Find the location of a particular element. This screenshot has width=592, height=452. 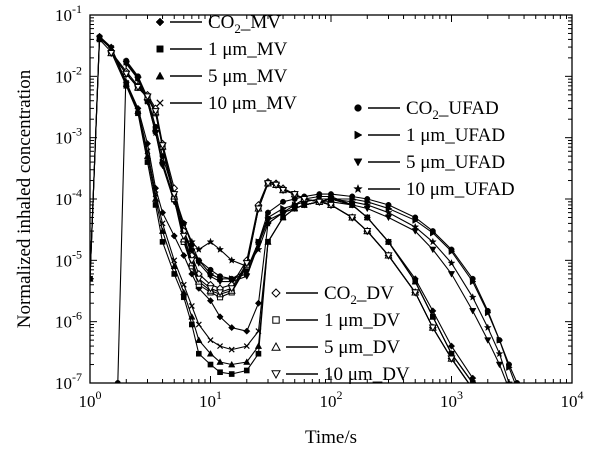

legend-label: CO2_DV is located at coordinates (359, 295).